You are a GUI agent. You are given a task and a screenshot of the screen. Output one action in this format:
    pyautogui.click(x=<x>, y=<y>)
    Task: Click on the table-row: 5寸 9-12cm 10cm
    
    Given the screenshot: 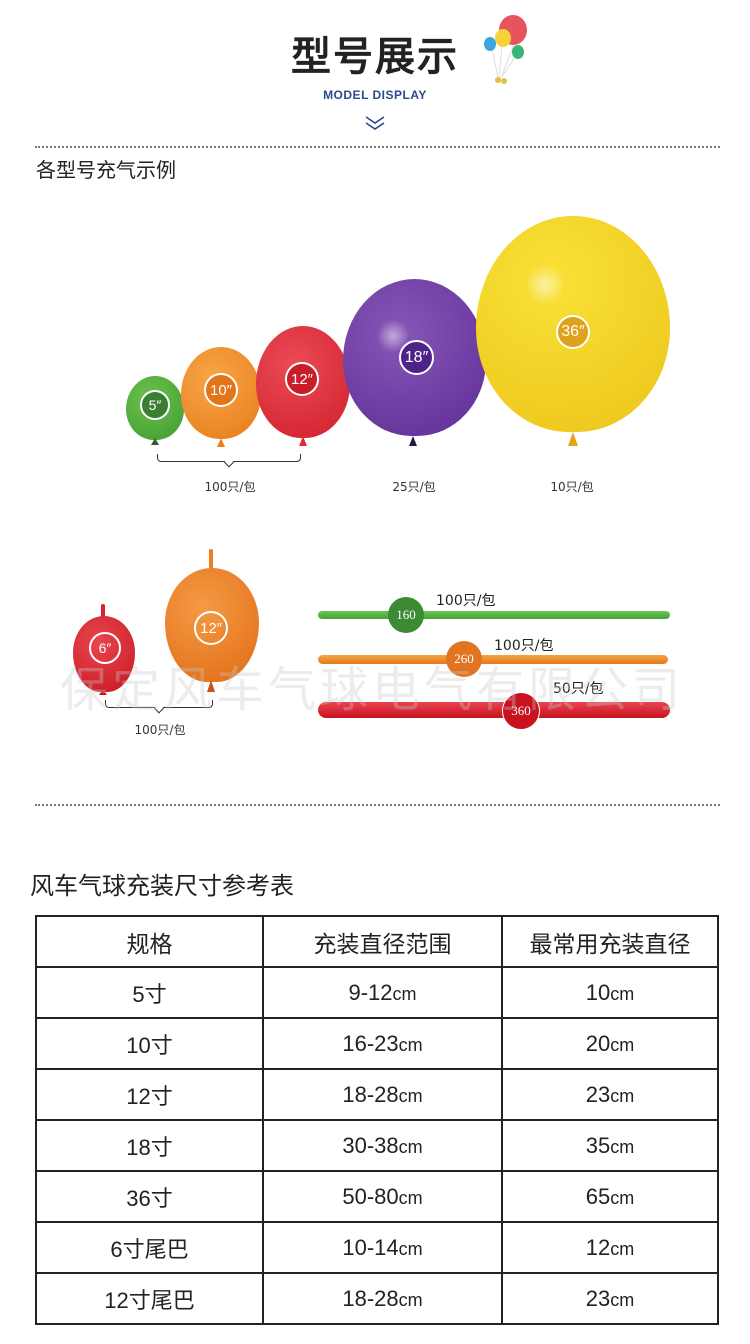 What is the action you would take?
    pyautogui.click(x=377, y=992)
    